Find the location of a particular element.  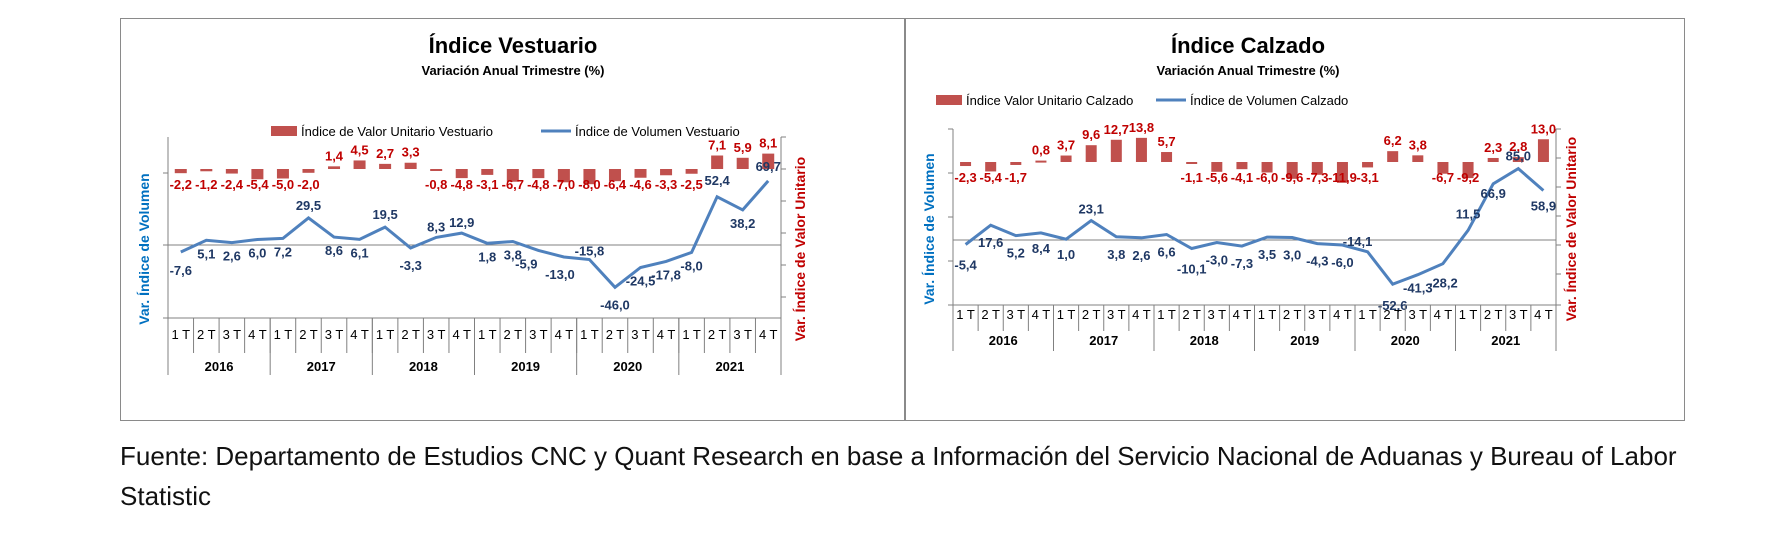

bar-value-label: -4,6 is located at coordinates (640, 184).